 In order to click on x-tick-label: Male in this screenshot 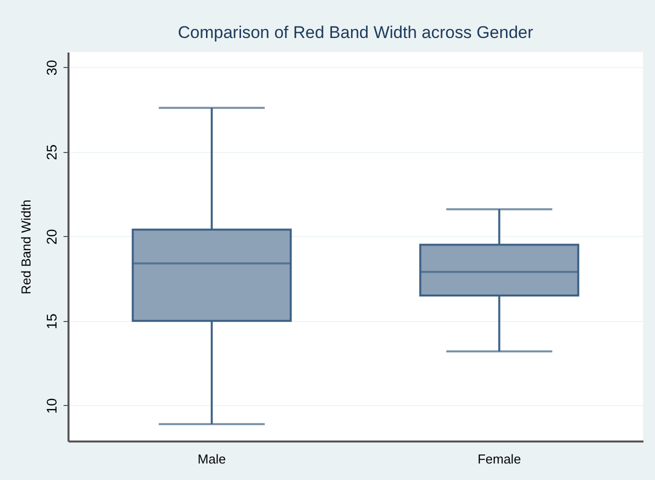, I will do `click(212, 459)`.